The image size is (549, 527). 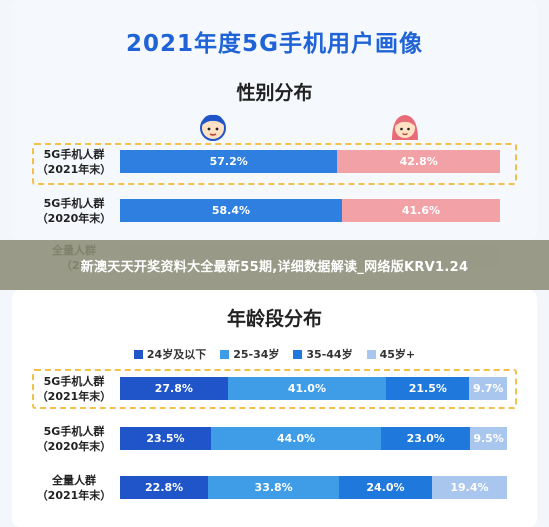 I want to click on bar-segment: 44.0%, so click(x=296, y=438).